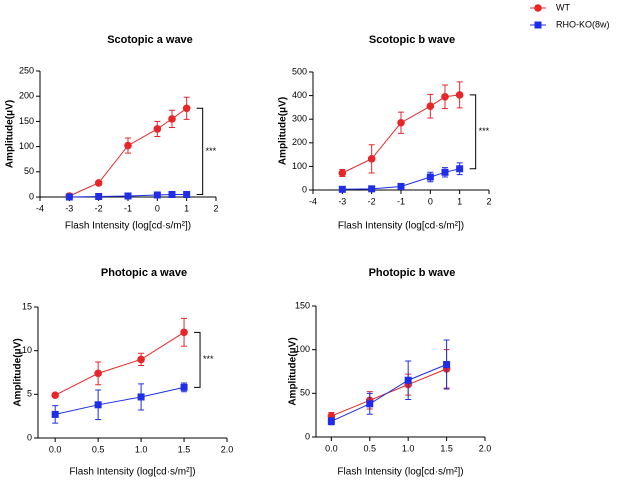 The height and width of the screenshot is (489, 643). What do you see at coordinates (27, 350) in the screenshot?
I see `y-tick-label: 10` at bounding box center [27, 350].